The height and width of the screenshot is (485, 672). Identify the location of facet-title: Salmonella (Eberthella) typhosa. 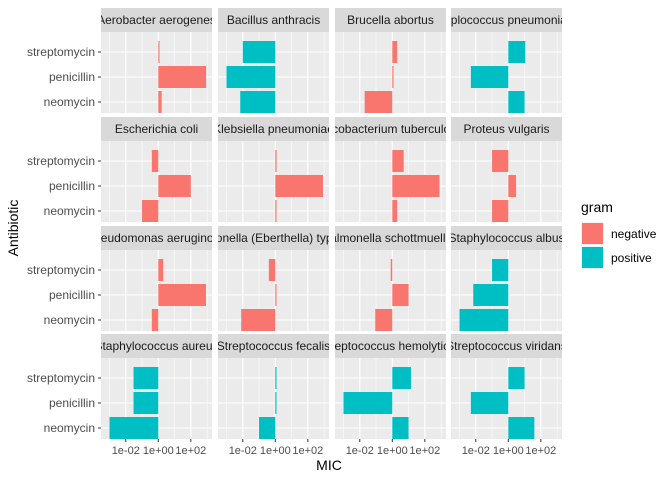
(273, 238).